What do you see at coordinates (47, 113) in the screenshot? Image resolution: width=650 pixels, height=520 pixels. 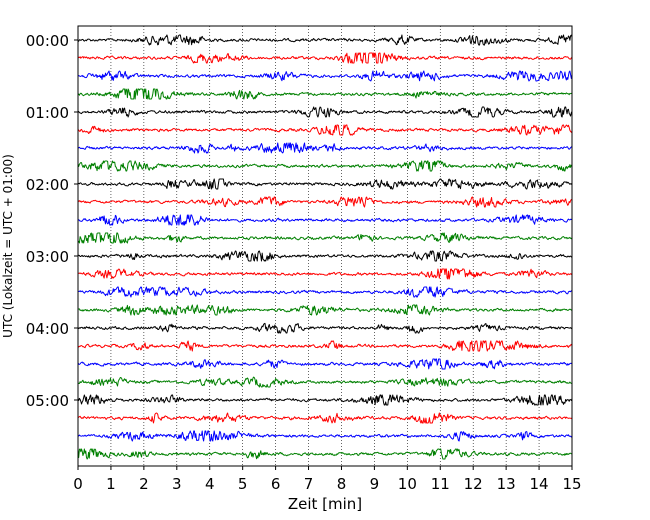 I see `y-tick-label: 01:00` at bounding box center [47, 113].